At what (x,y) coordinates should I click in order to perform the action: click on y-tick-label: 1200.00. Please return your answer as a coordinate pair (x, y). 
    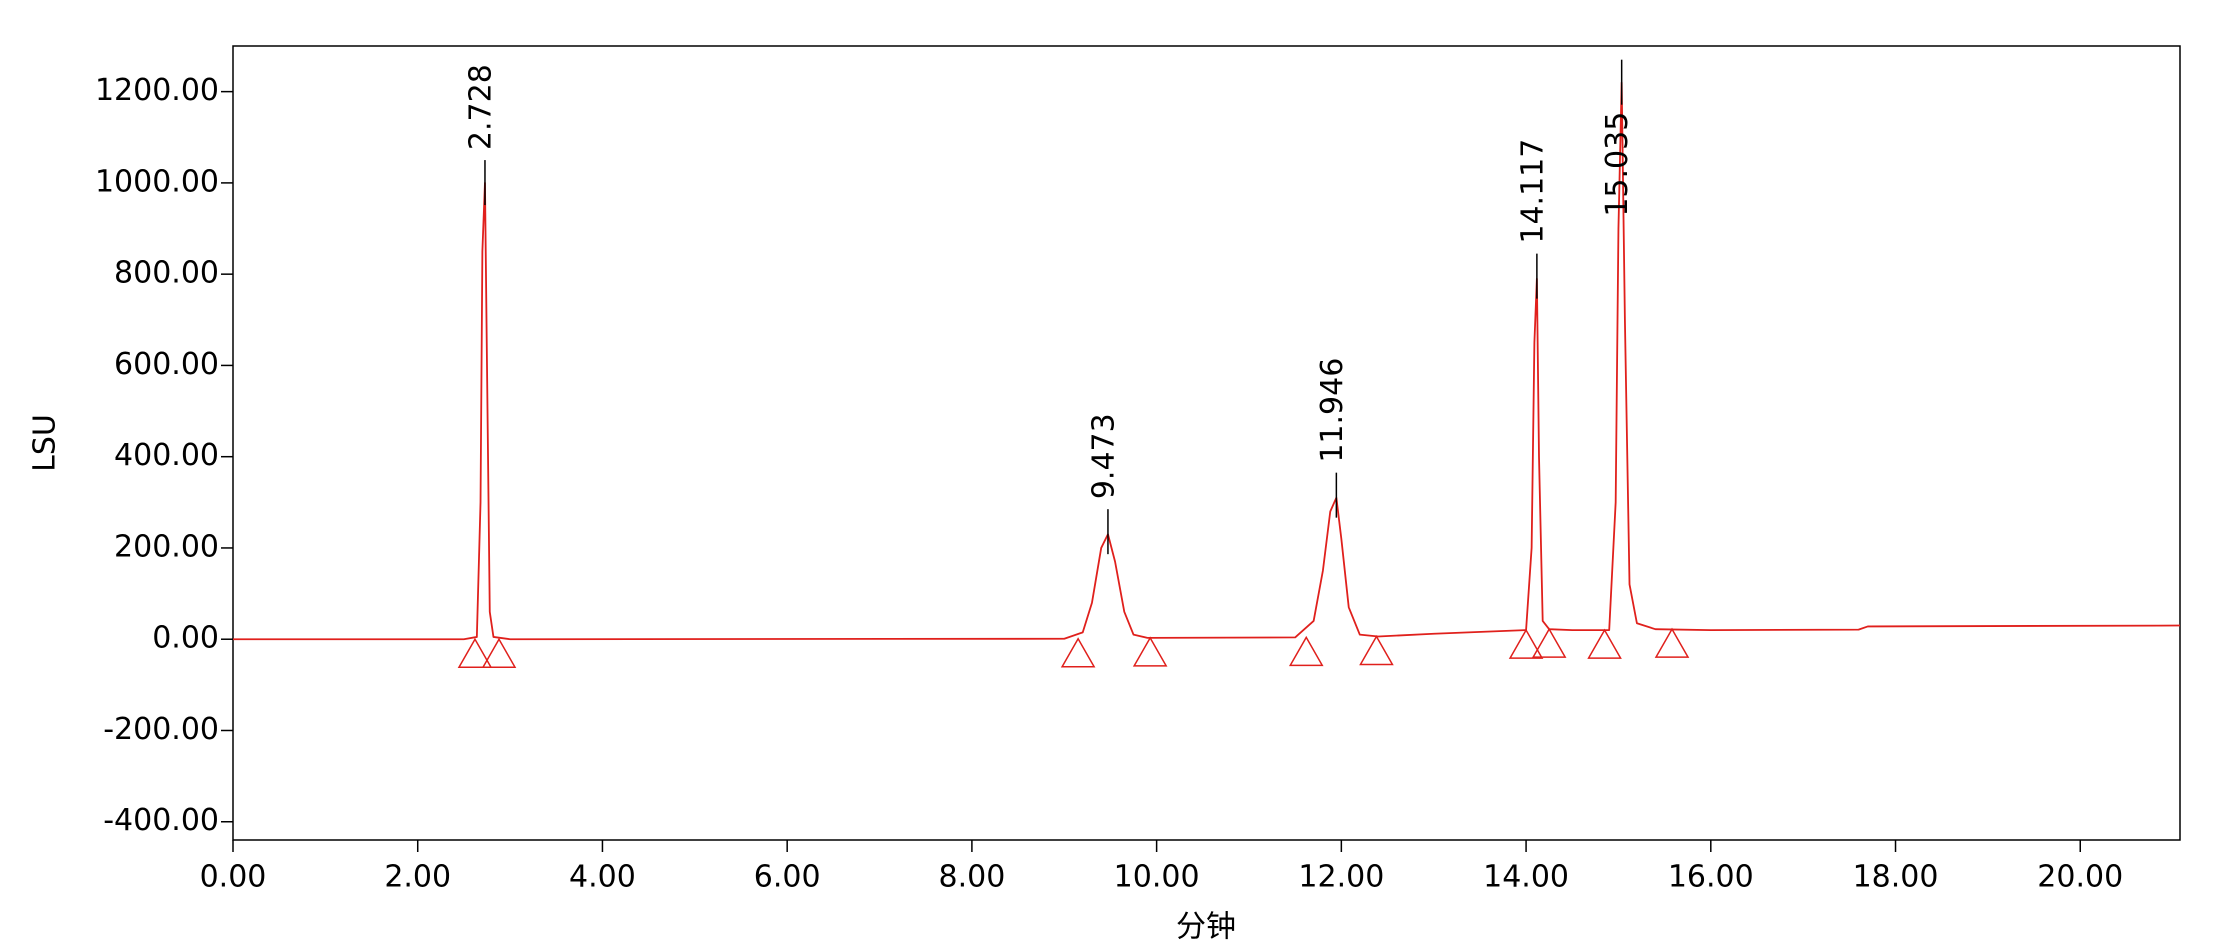
    Looking at the image, I should click on (157, 90).